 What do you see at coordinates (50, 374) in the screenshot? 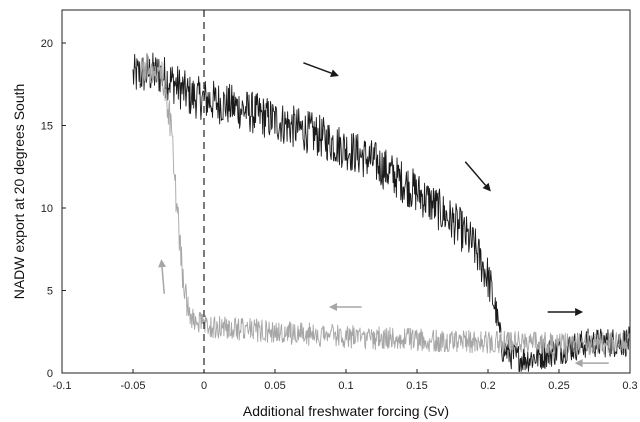
I see `y-tick-label: 0` at bounding box center [50, 374].